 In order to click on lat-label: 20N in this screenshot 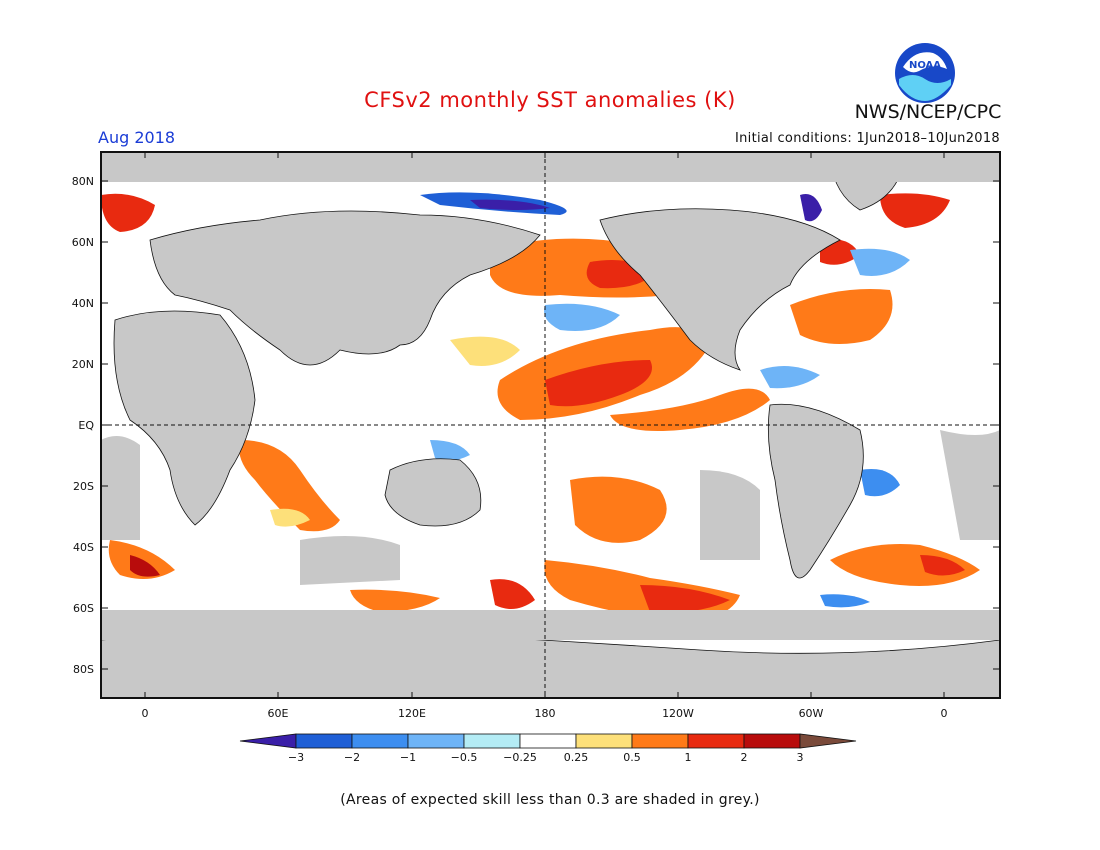, I will do `click(83, 364)`.